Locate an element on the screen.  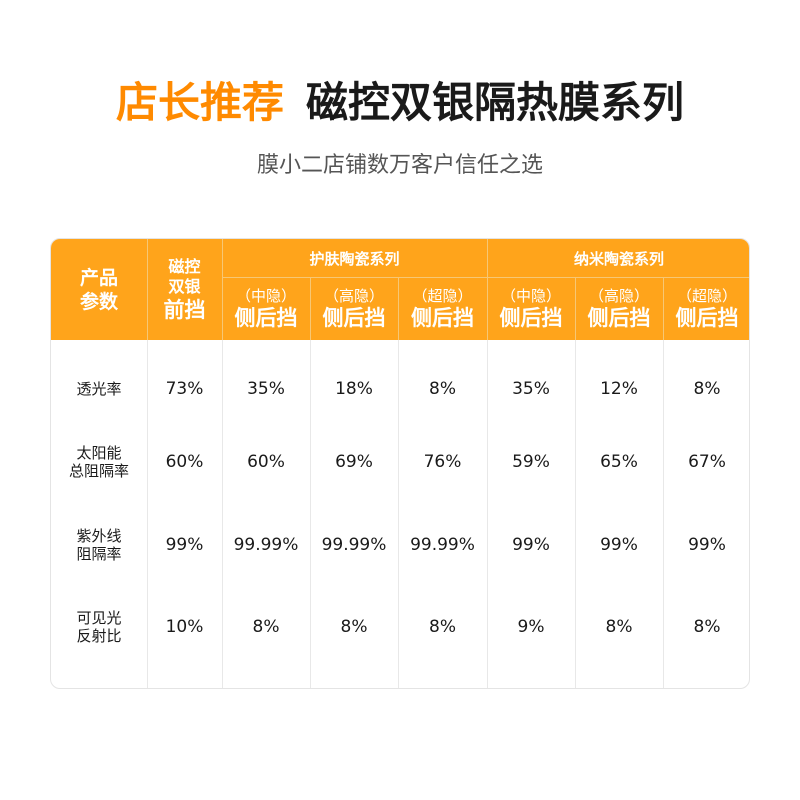
param-header-line1: 产品 is located at coordinates (98, 277).